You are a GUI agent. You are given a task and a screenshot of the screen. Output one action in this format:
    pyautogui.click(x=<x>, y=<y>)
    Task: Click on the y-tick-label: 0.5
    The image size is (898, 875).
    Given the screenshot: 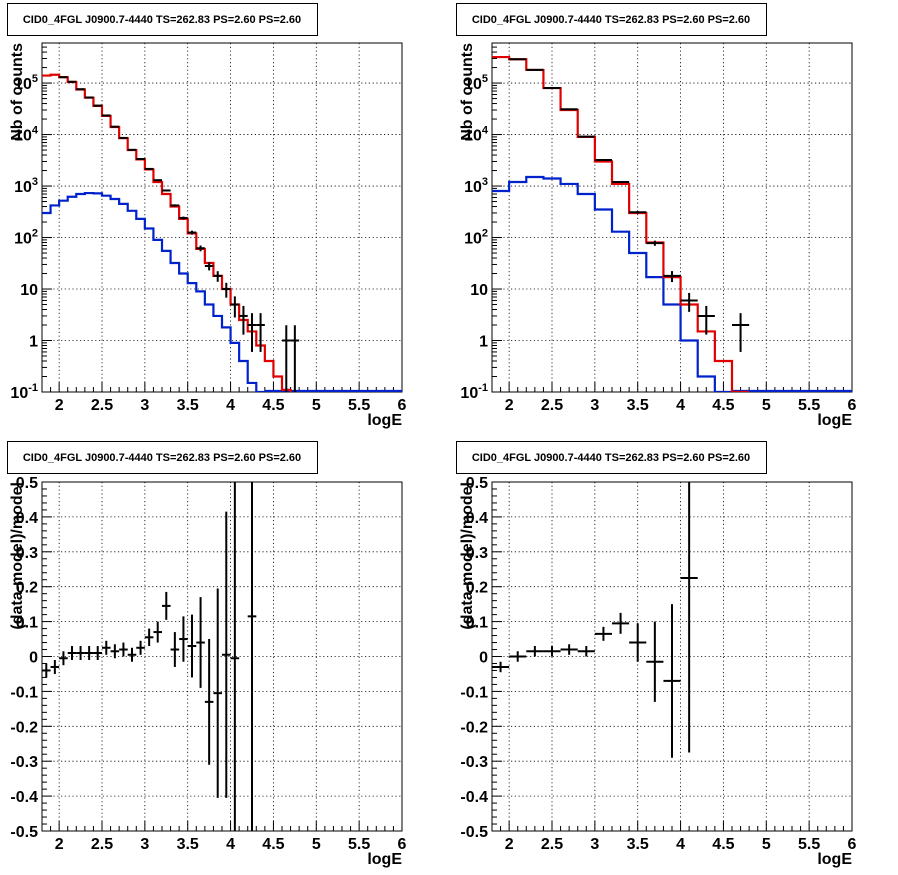 What is the action you would take?
    pyautogui.click(x=477, y=483)
    